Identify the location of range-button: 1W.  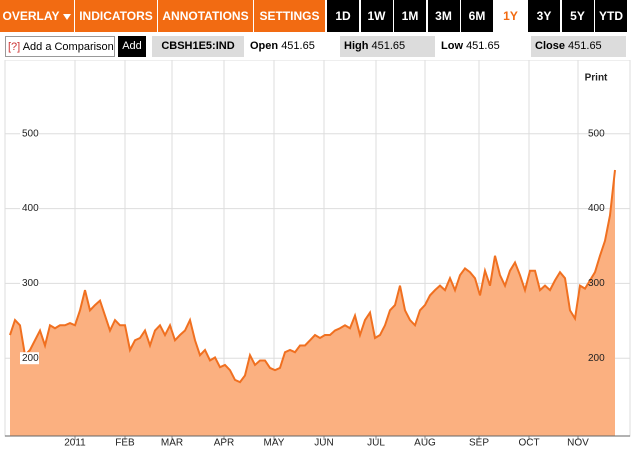
(376, 16).